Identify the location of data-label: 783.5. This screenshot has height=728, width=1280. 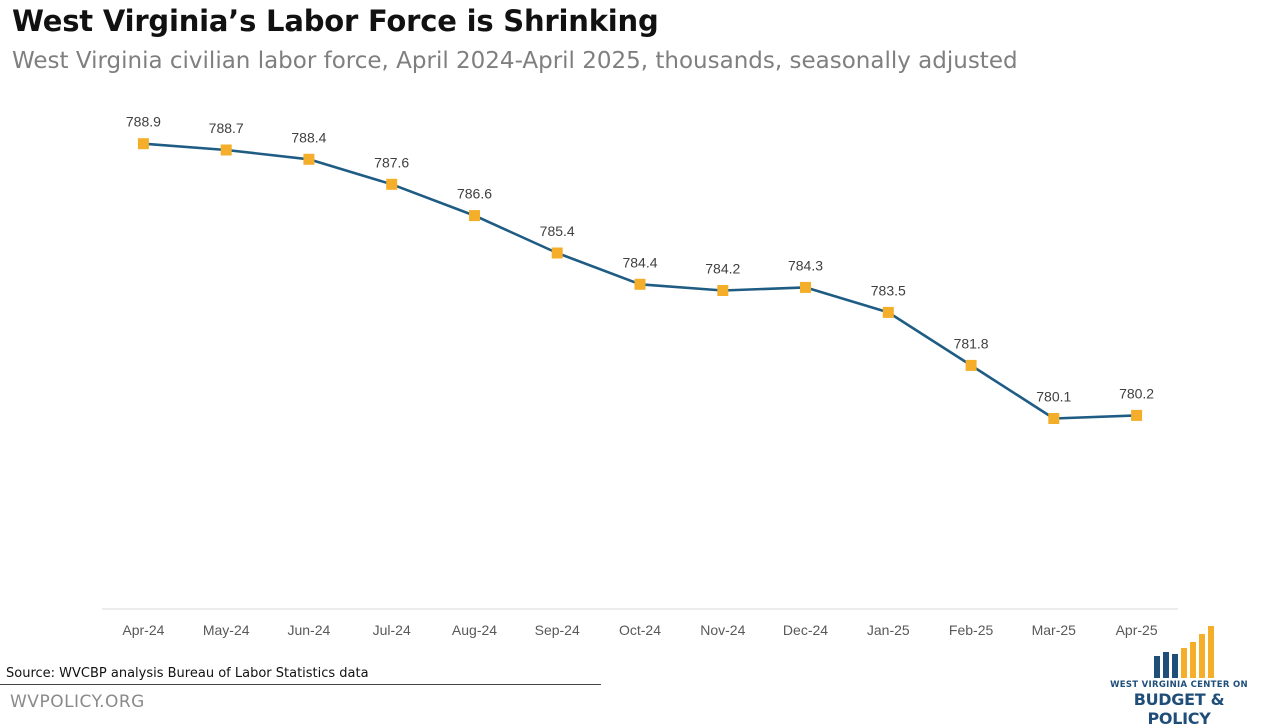
(888, 290).